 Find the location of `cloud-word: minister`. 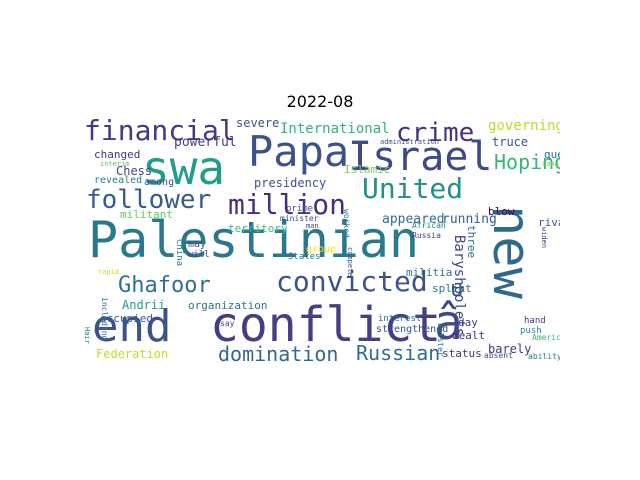

cloud-word: minister is located at coordinates (299, 218).